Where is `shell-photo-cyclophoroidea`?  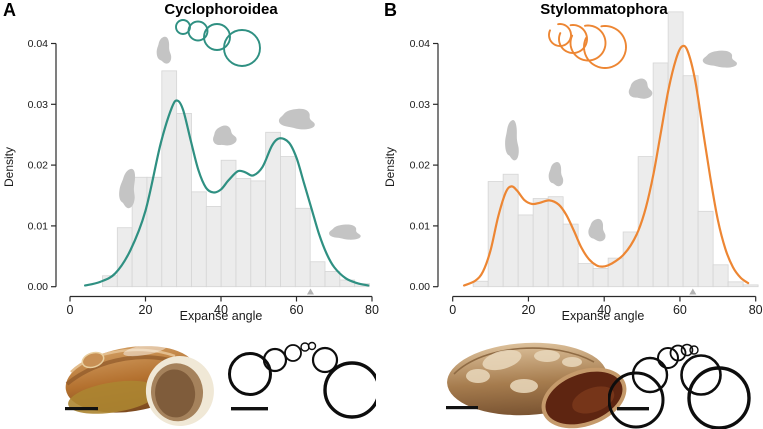 shell-photo-cyclophoroidea is located at coordinates (139, 384).